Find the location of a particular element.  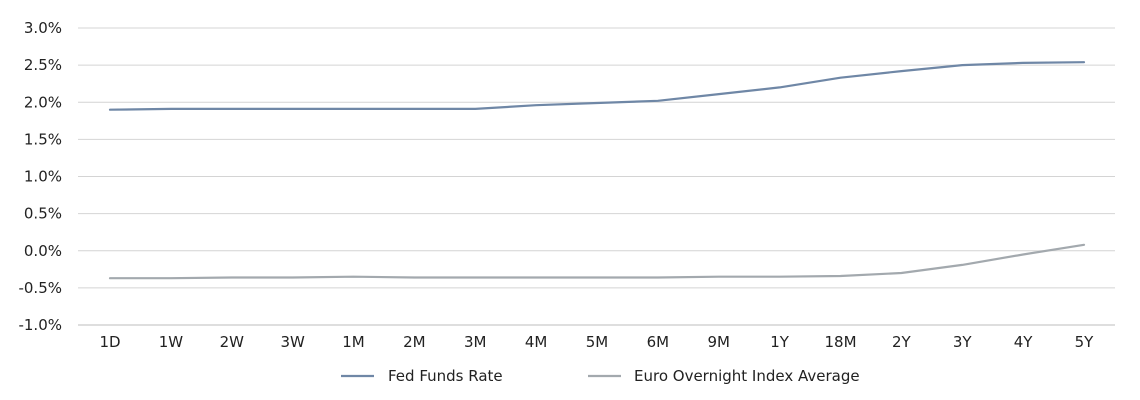

series-line-euro-overnight-index-average is located at coordinates (597, 261).